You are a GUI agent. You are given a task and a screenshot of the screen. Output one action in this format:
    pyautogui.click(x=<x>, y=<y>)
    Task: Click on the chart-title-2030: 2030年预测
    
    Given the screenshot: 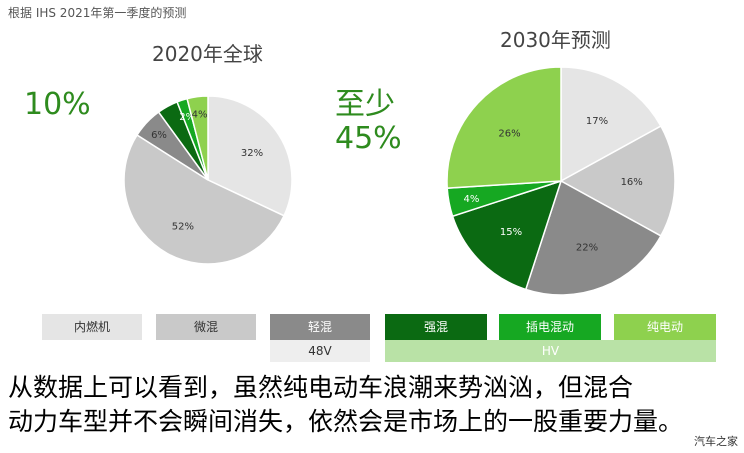 What is the action you would take?
    pyautogui.click(x=555, y=40)
    